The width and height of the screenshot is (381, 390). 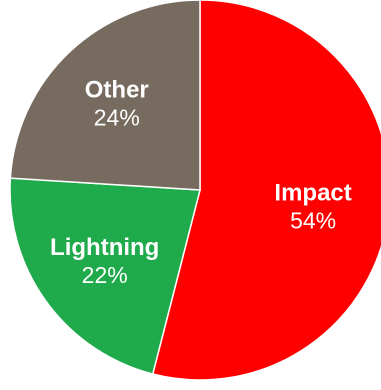 What do you see at coordinates (104, 247) in the screenshot?
I see `slice-label-lightning: Lightning` at bounding box center [104, 247].